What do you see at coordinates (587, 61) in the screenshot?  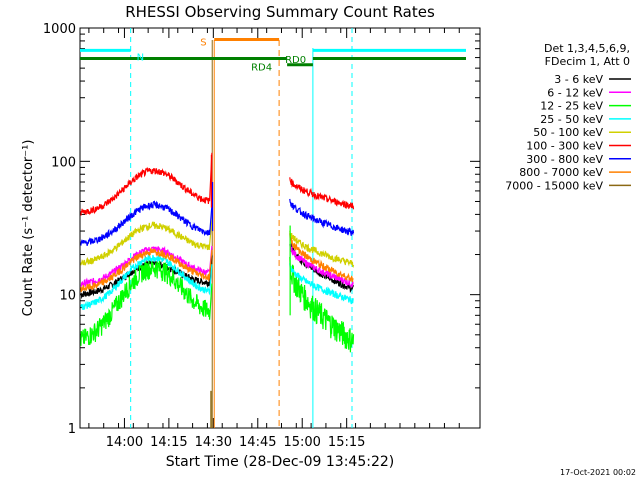 I see `legend-header: FDecim 1, Att 0` at bounding box center [587, 61].